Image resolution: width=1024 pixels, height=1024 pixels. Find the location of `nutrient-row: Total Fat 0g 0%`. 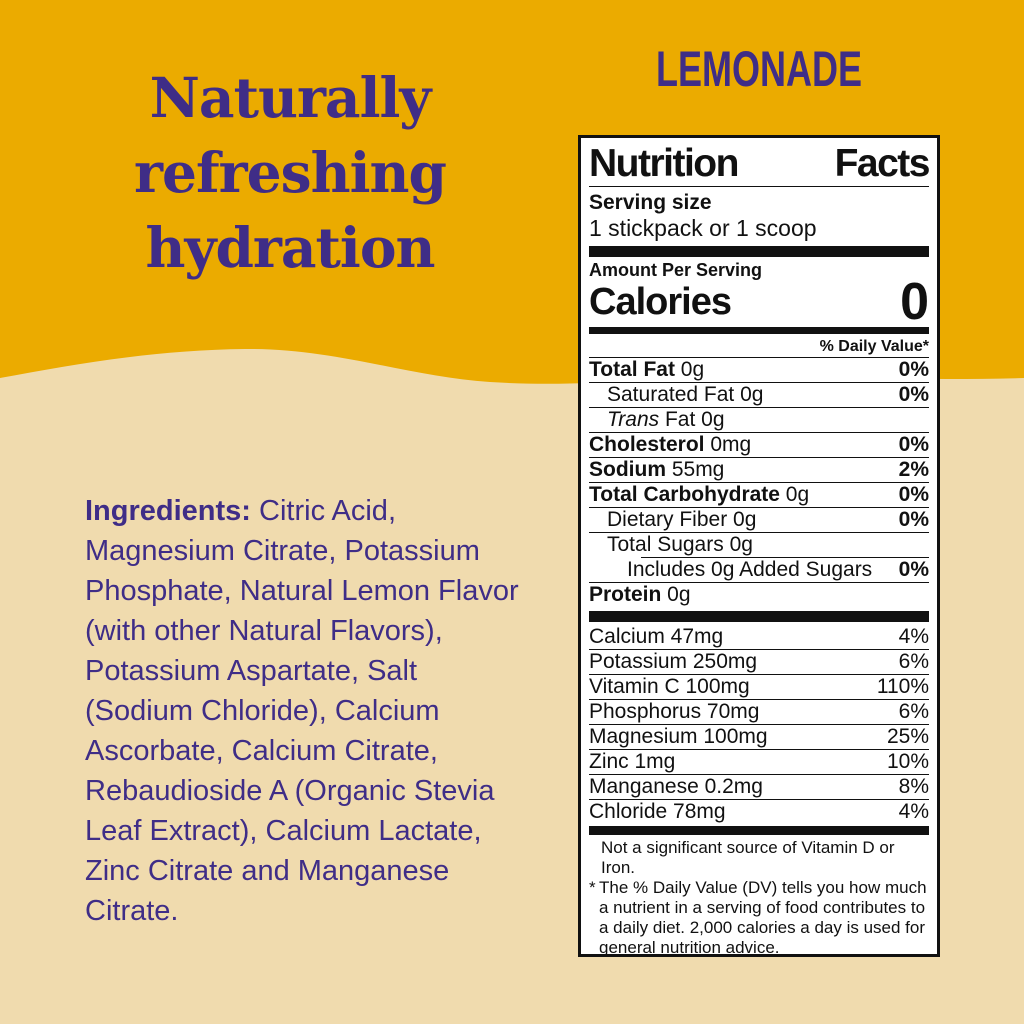

nutrient-row: Total Fat 0g 0% is located at coordinates (759, 370).